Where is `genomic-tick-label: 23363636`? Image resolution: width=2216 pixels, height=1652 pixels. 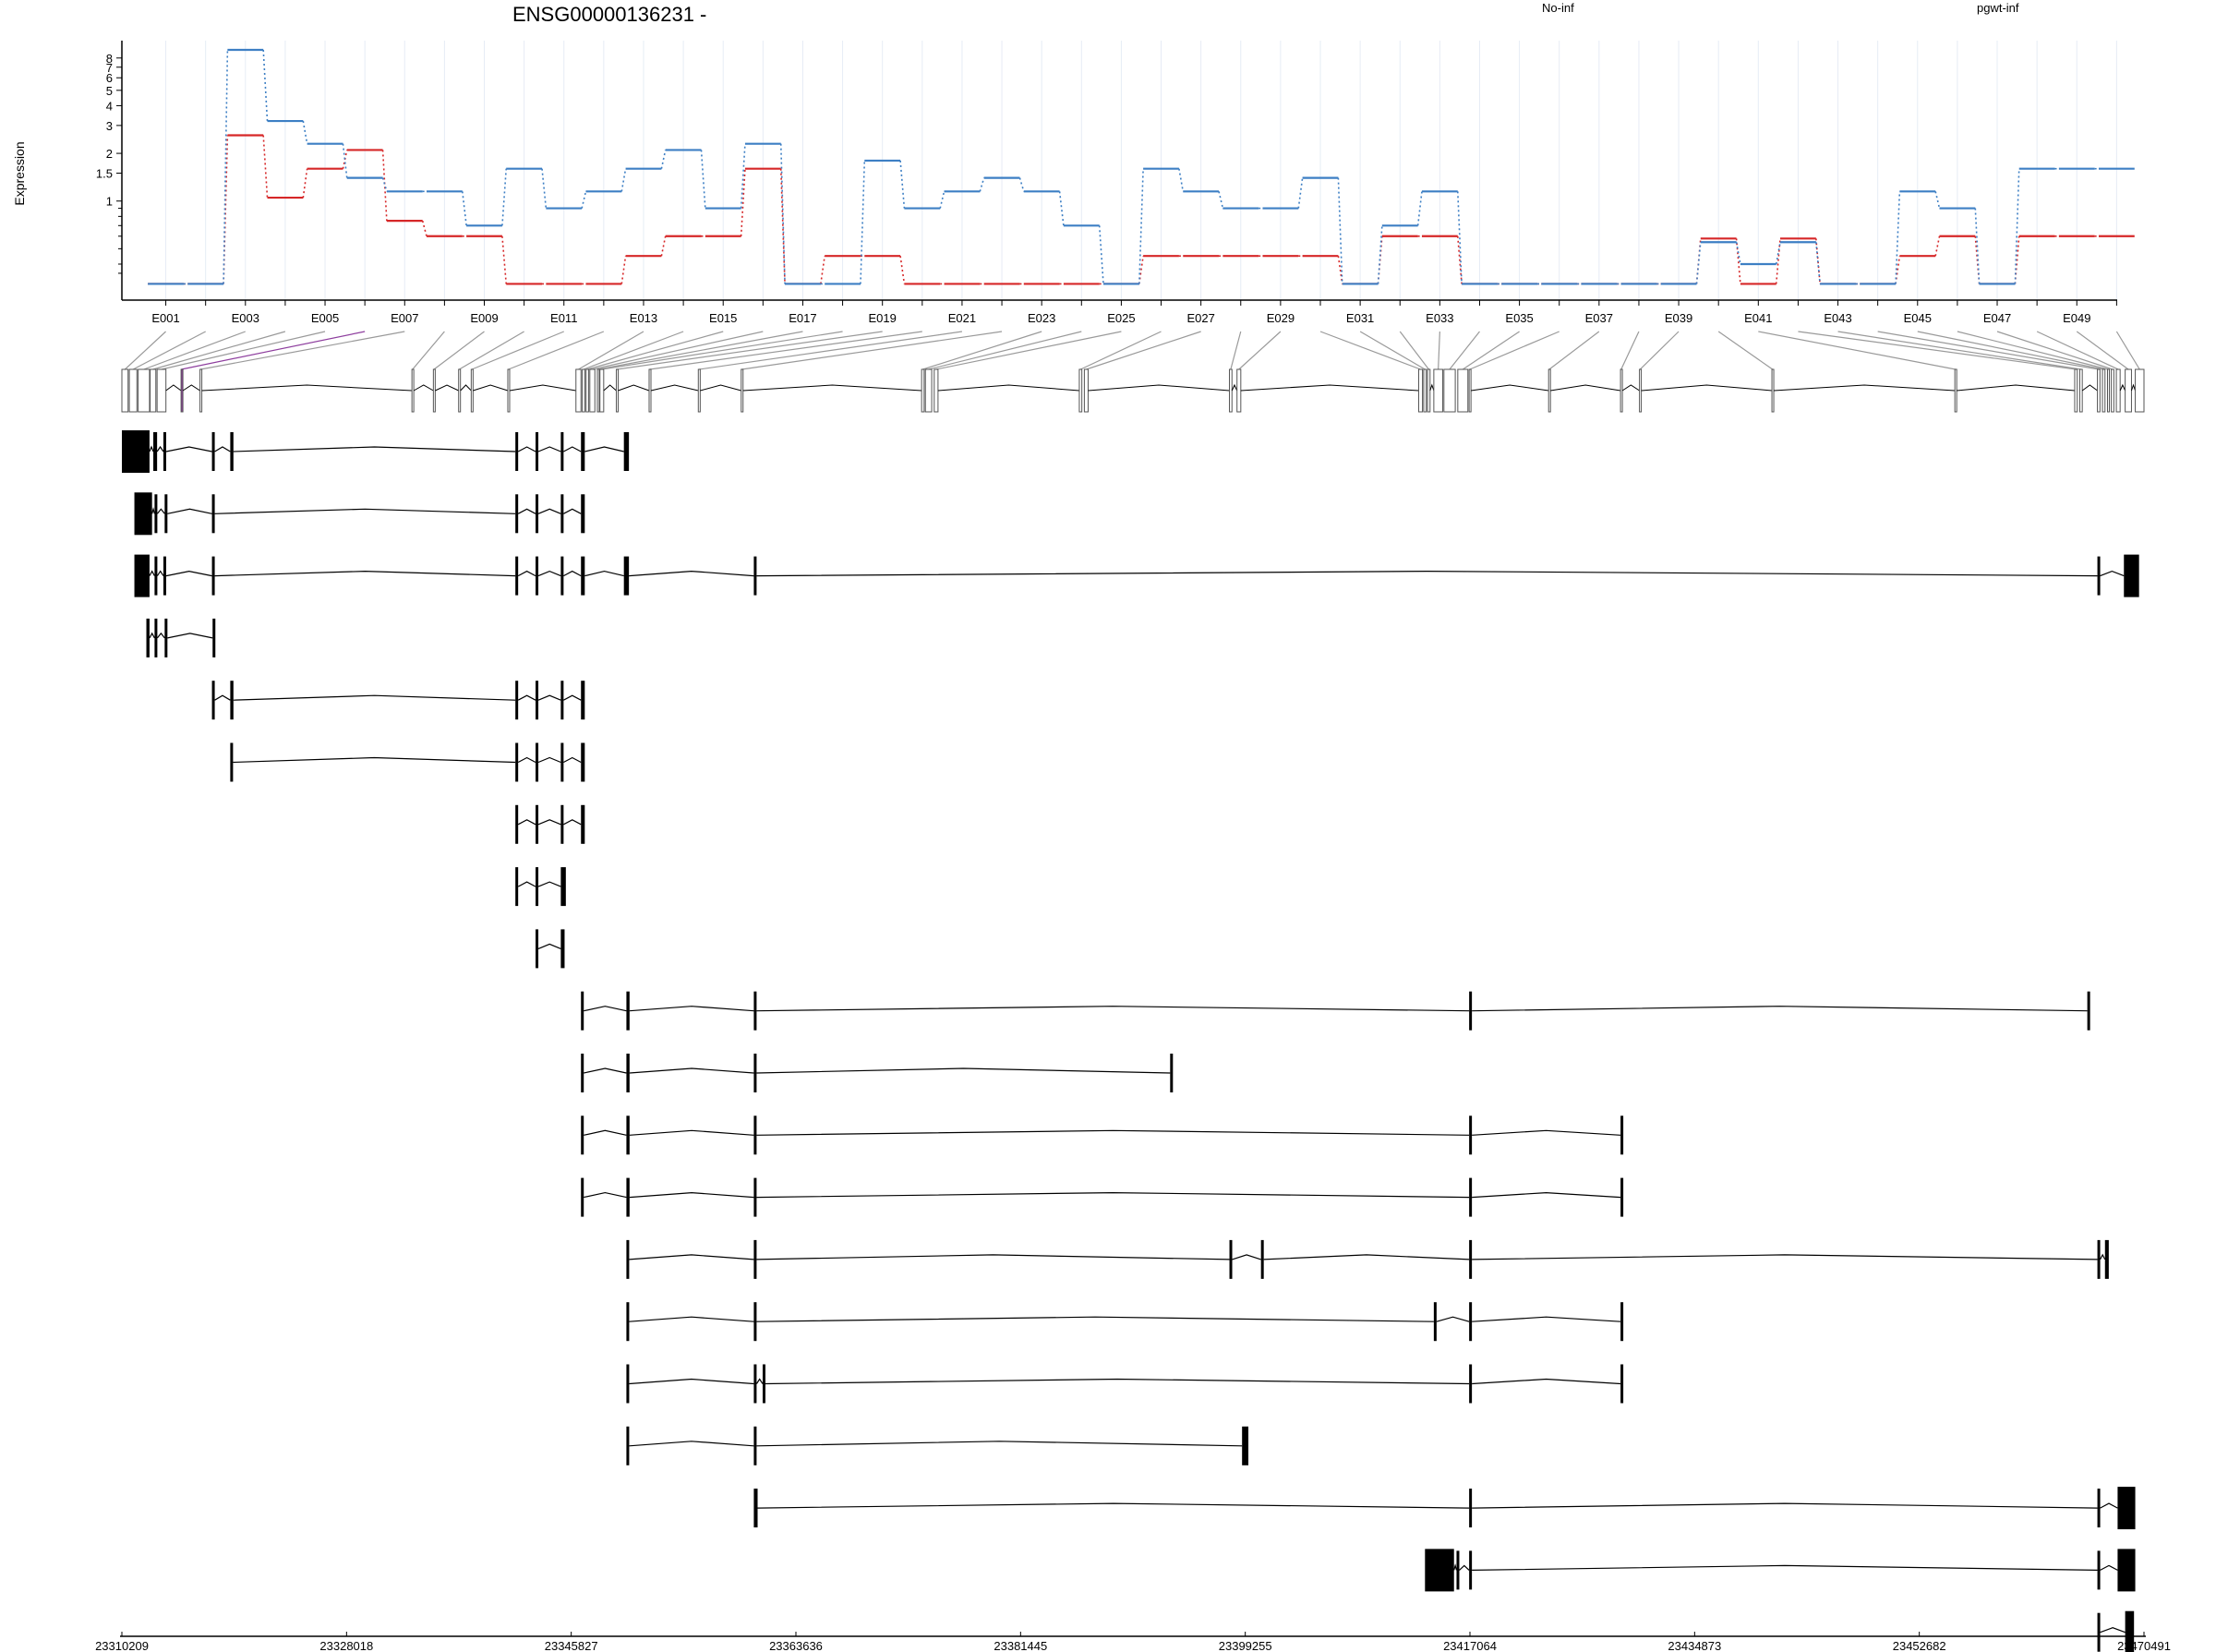
genomic-tick-label: 23363636 is located at coordinates (796, 1645).